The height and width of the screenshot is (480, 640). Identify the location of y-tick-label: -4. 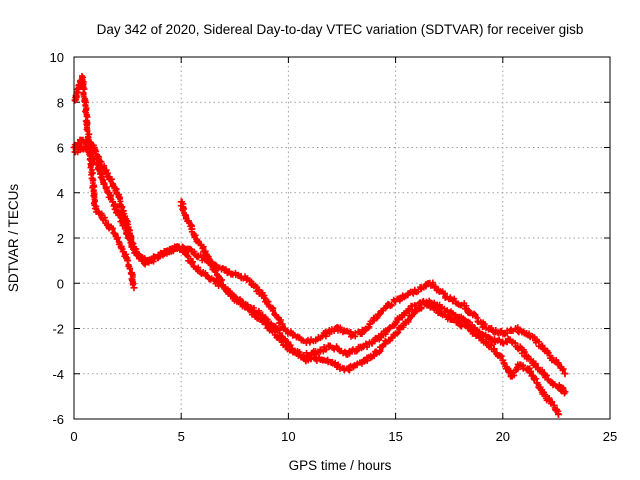
(58, 374).